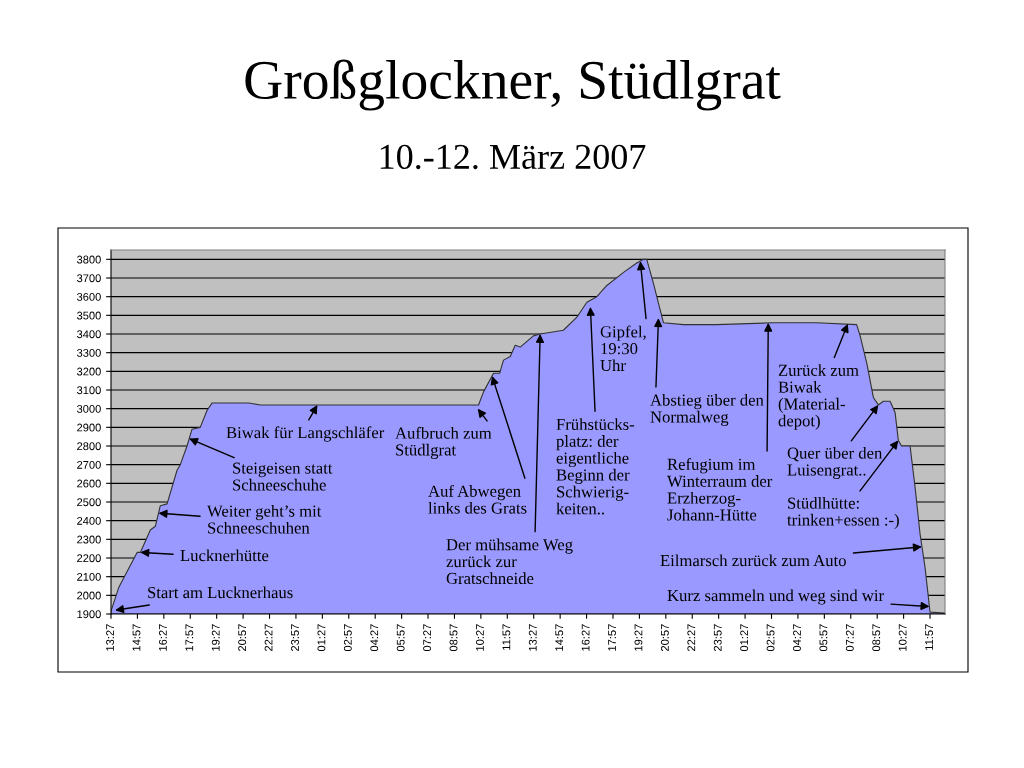 The width and height of the screenshot is (1024, 768). Describe the element at coordinates (623, 348) in the screenshot. I see `annotation: Gipfel, 19:30 Uhr` at that location.